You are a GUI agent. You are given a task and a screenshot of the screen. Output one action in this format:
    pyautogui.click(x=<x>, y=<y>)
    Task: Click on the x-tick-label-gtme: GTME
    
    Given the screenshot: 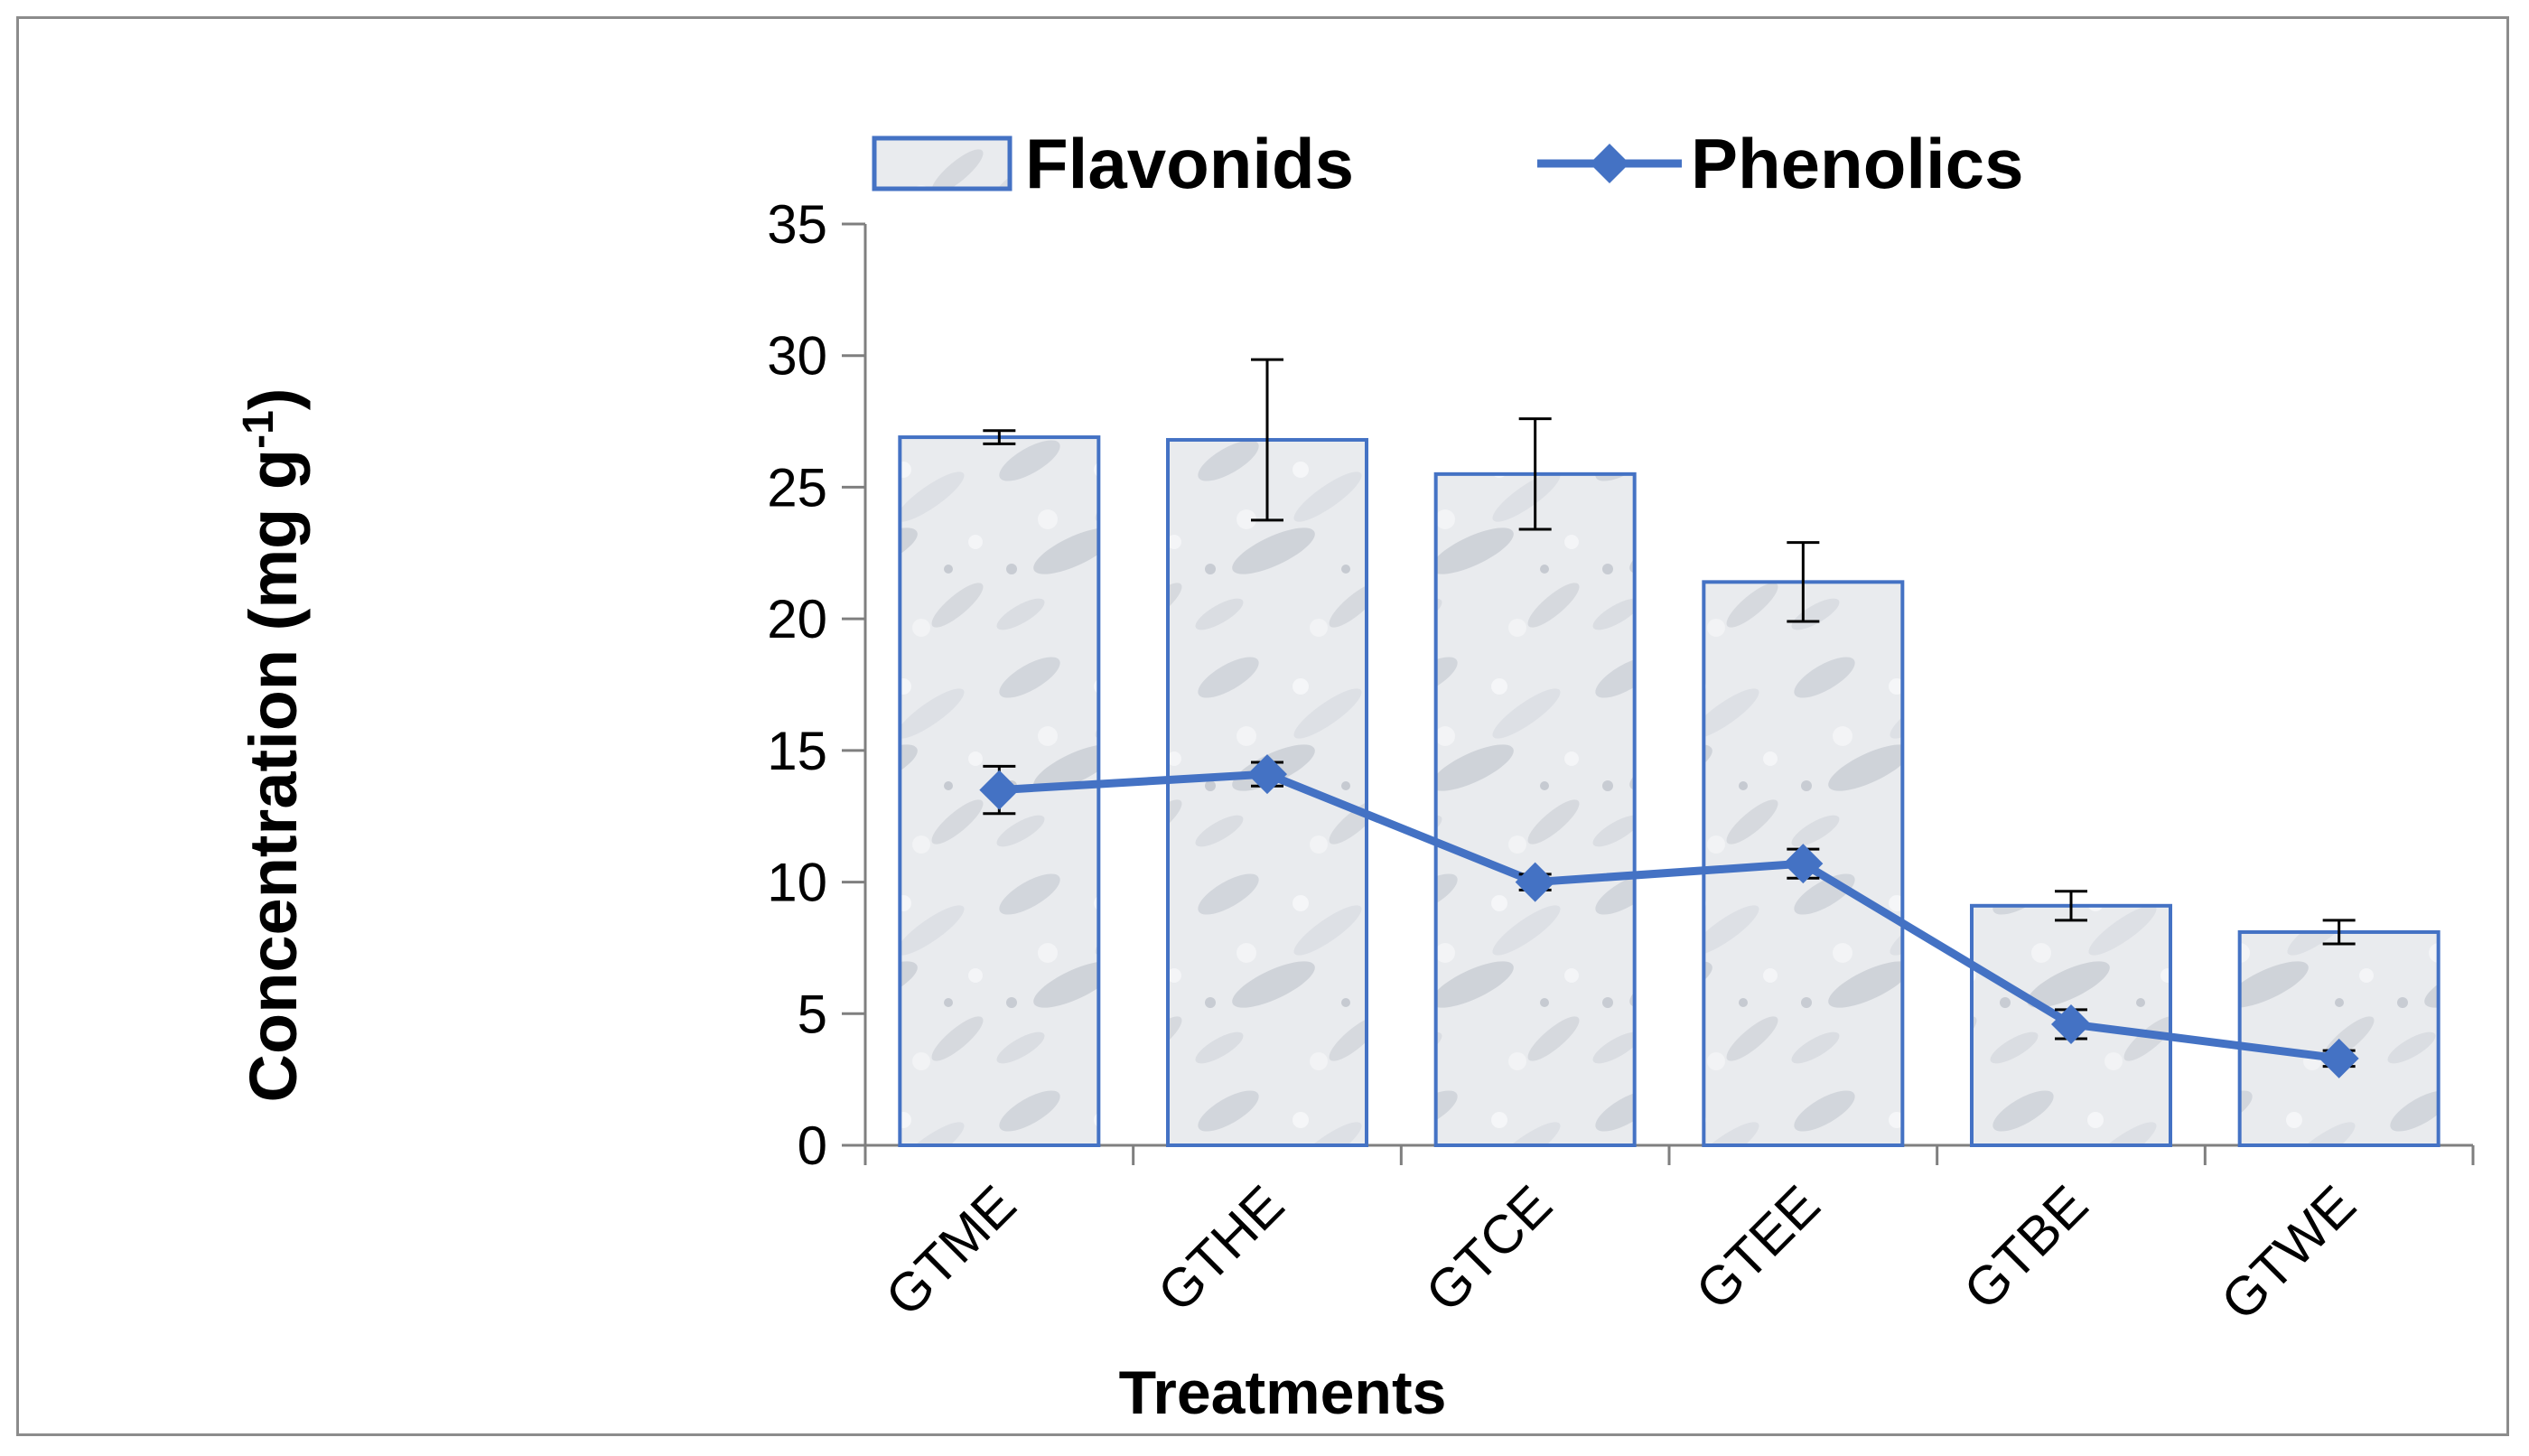 What is the action you would take?
    pyautogui.click(x=951, y=1251)
    